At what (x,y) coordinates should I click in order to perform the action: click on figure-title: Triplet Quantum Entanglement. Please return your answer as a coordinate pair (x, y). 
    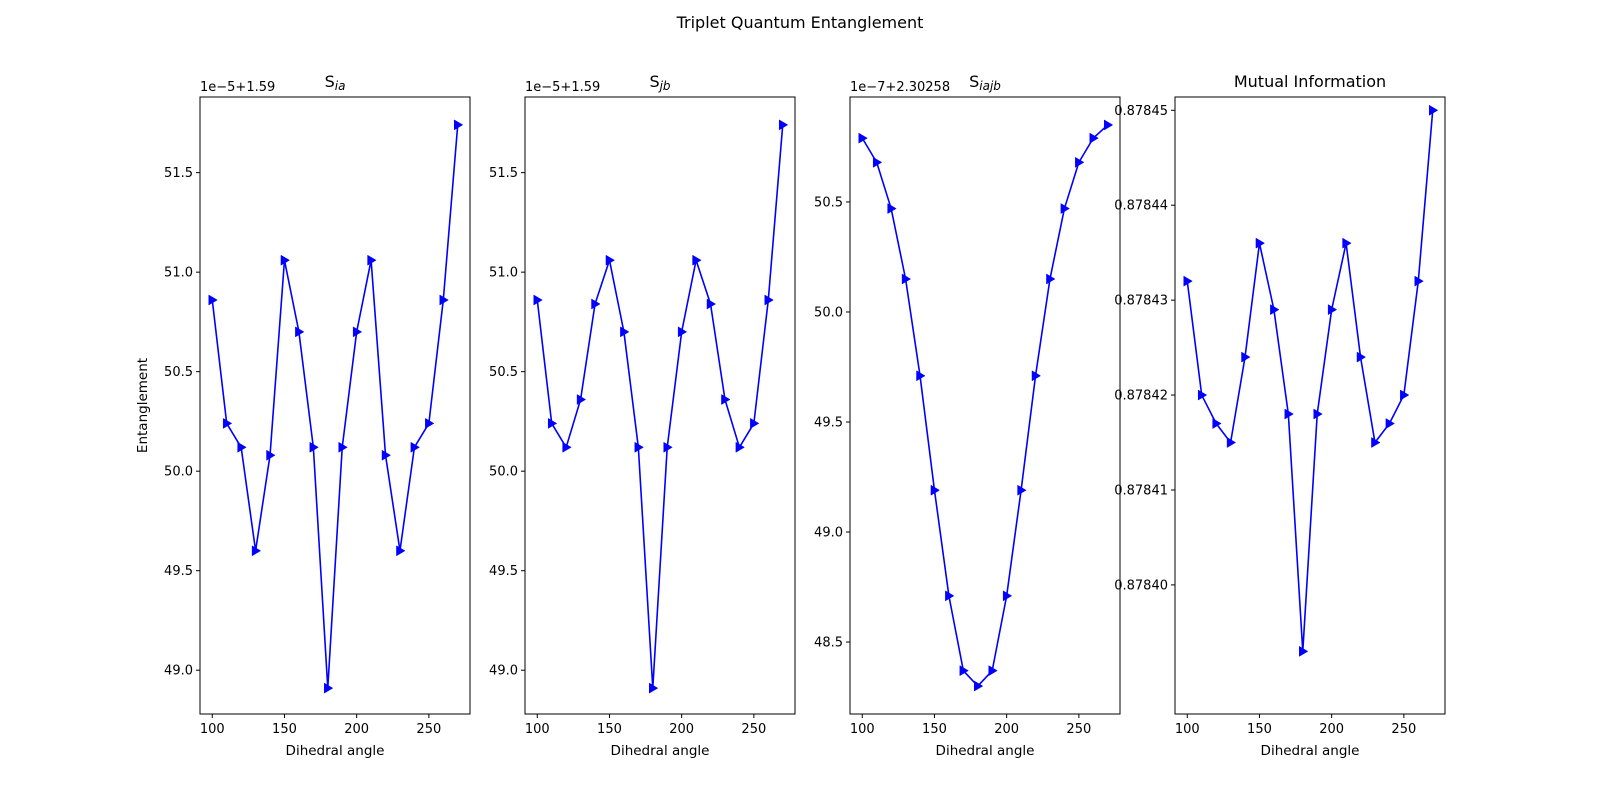
    Looking at the image, I should click on (800, 22).